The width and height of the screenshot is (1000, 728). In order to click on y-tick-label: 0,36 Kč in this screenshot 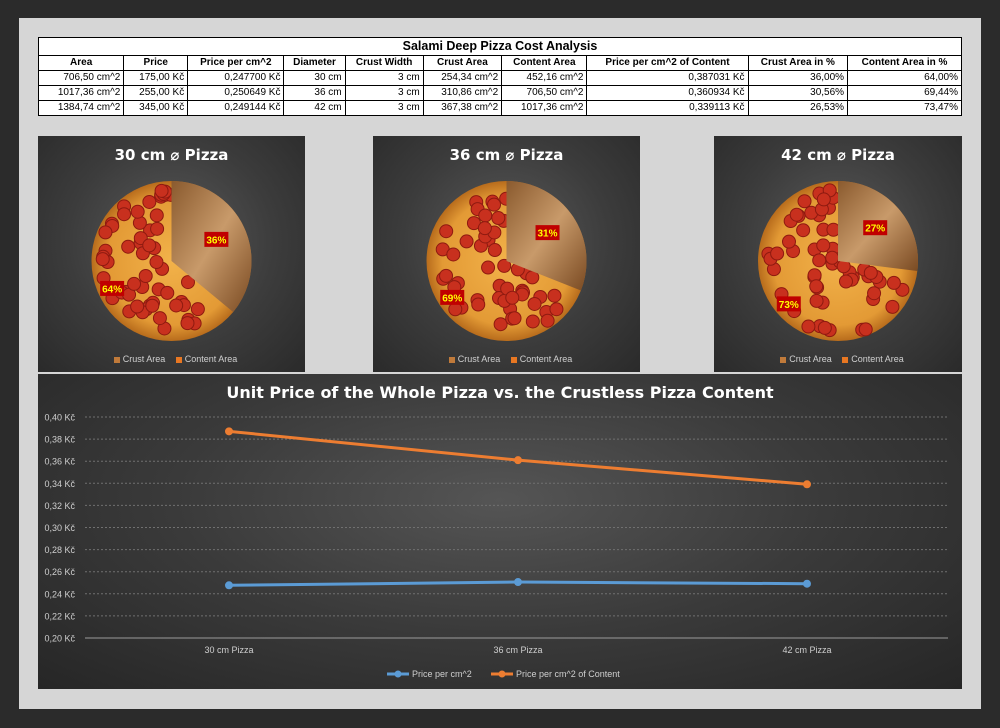, I will do `click(59, 462)`.